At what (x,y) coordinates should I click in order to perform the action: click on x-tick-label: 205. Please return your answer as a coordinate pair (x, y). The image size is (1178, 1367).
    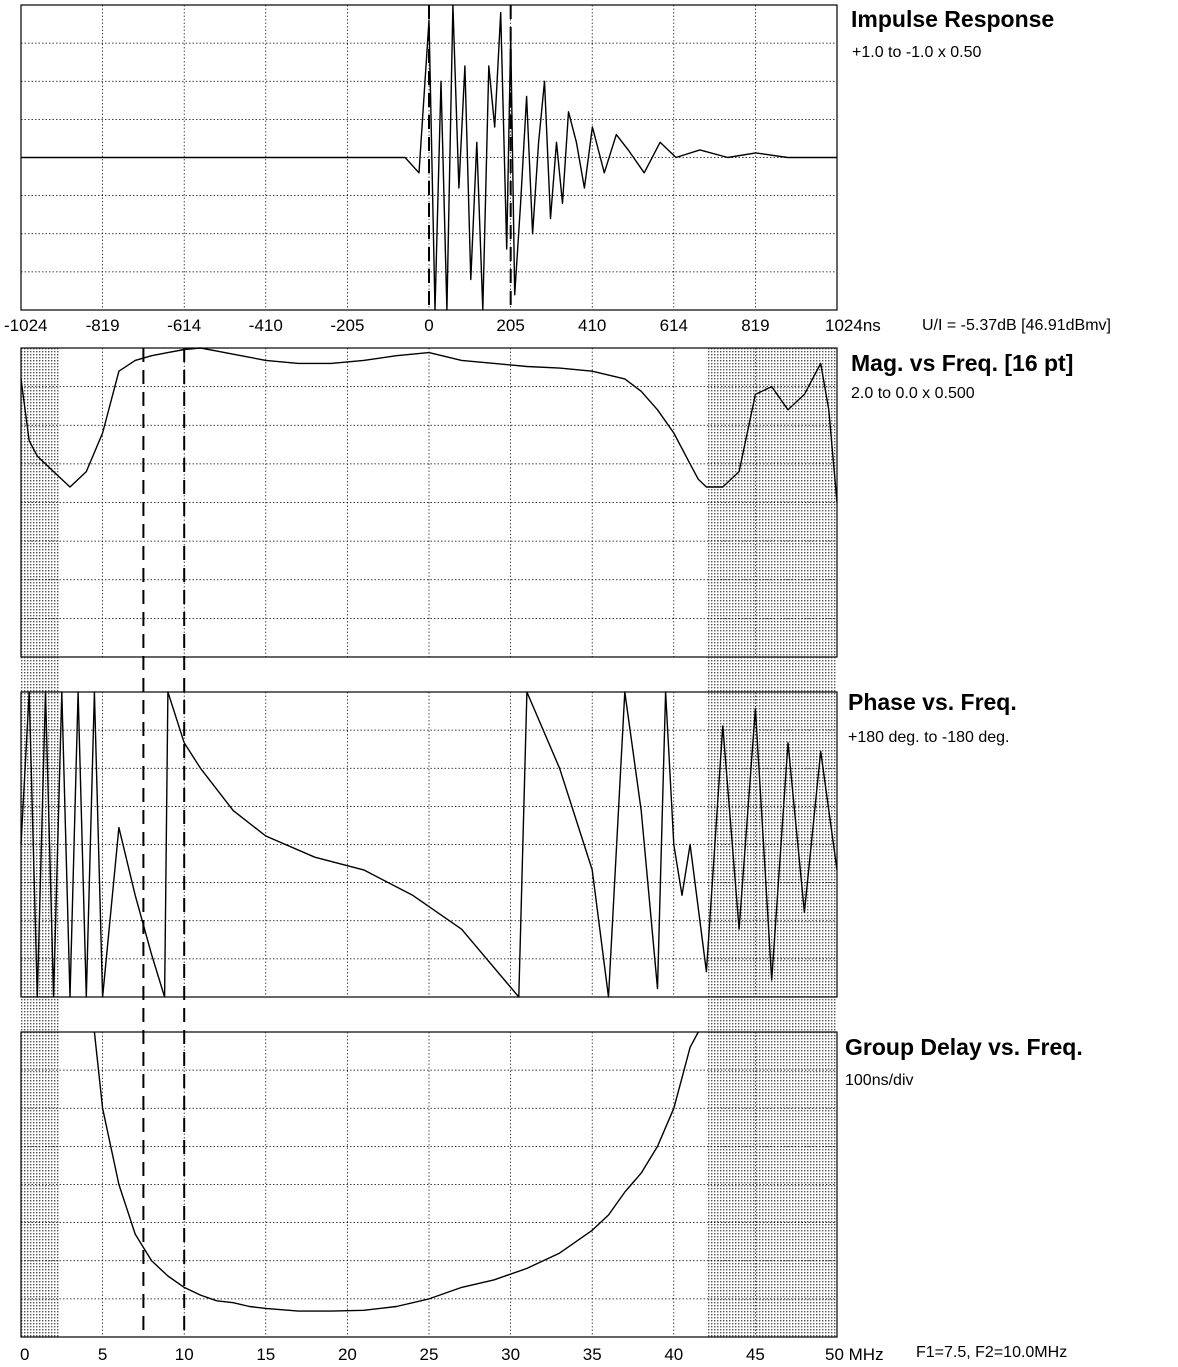
    Looking at the image, I should click on (510, 325).